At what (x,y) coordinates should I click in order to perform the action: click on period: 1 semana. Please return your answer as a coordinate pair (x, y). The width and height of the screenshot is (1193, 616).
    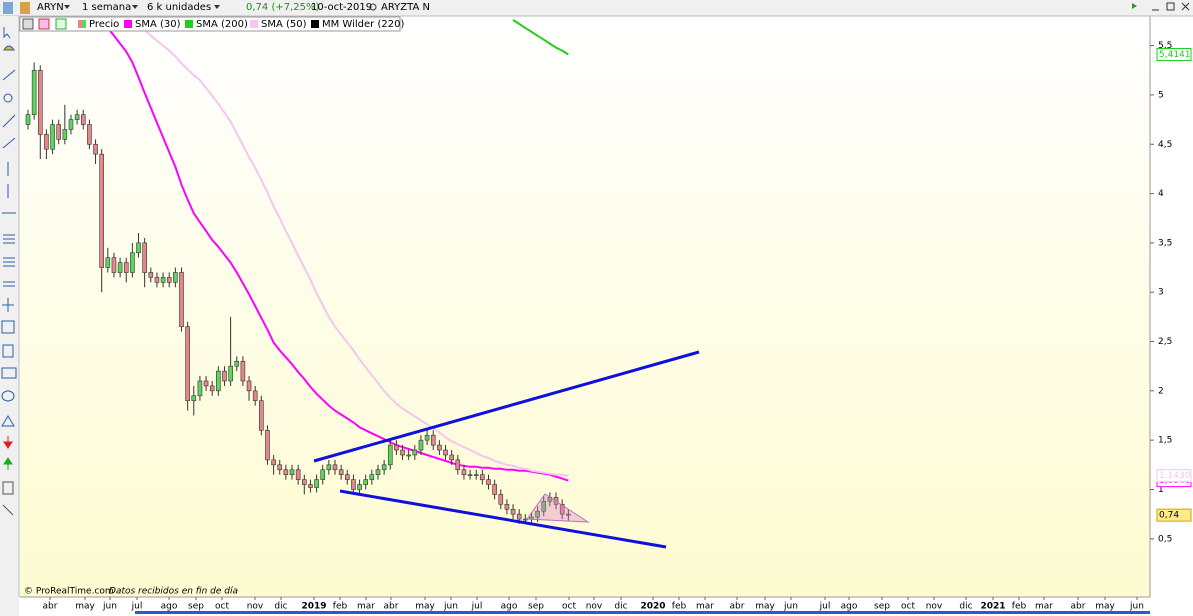
    Looking at the image, I should click on (106, 7).